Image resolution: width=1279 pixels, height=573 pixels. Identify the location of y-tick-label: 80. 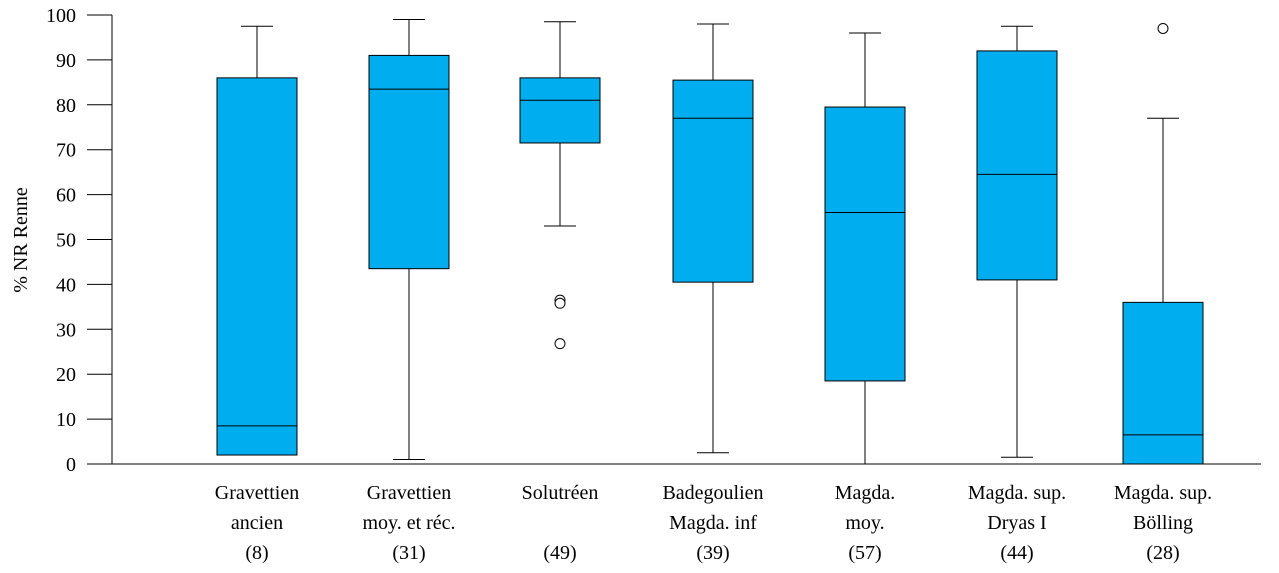
(66, 106).